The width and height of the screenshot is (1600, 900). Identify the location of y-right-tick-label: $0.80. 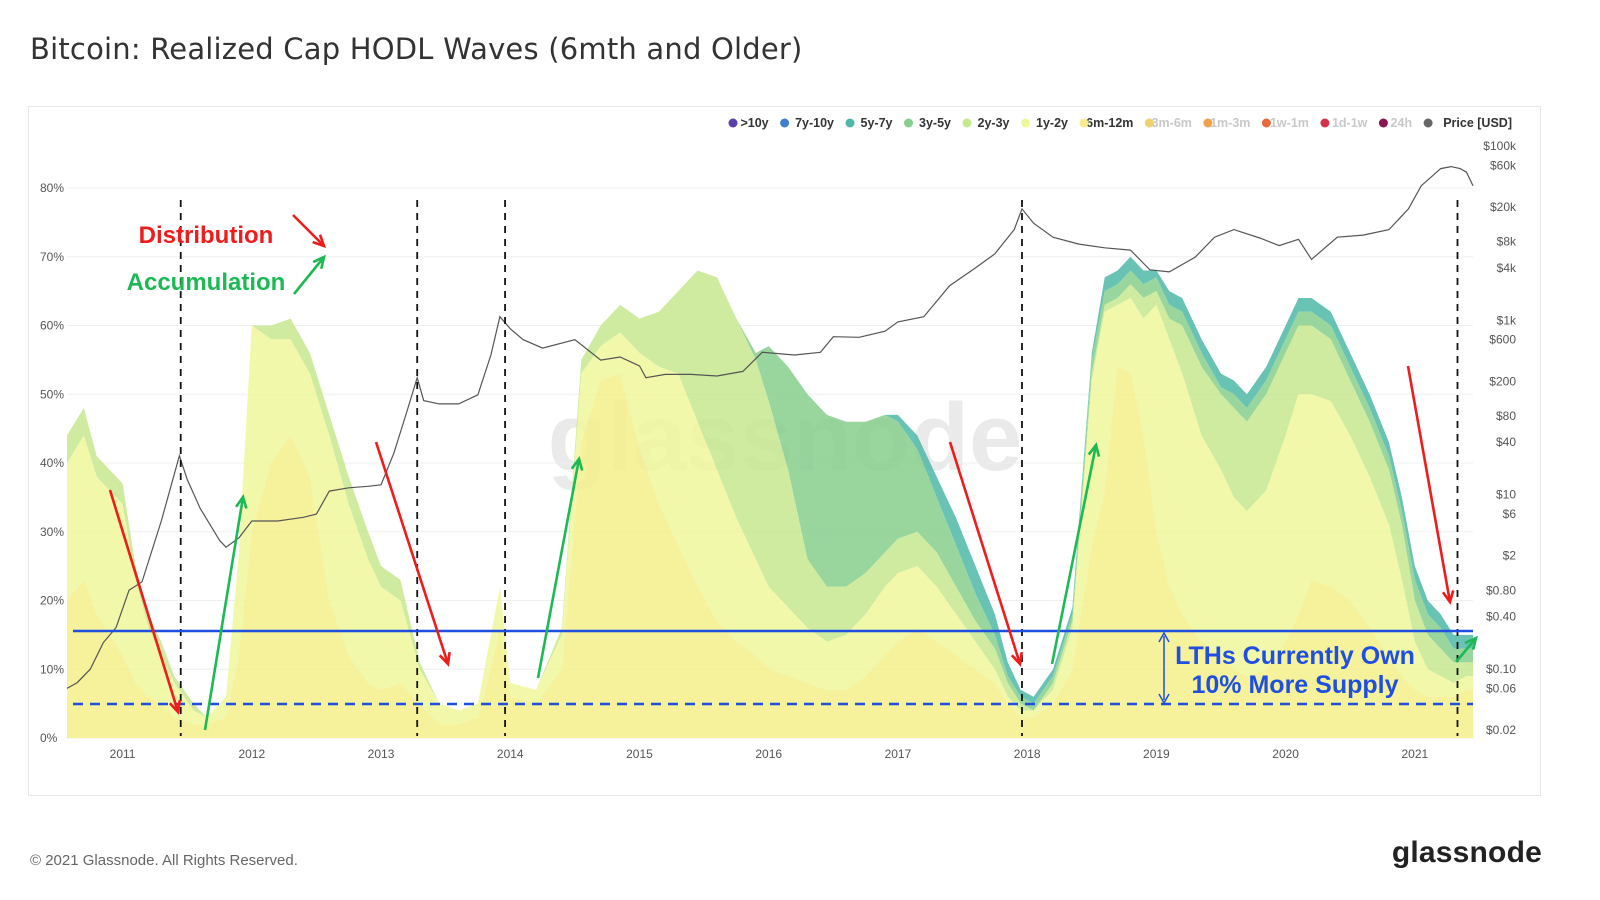
(1501, 590).